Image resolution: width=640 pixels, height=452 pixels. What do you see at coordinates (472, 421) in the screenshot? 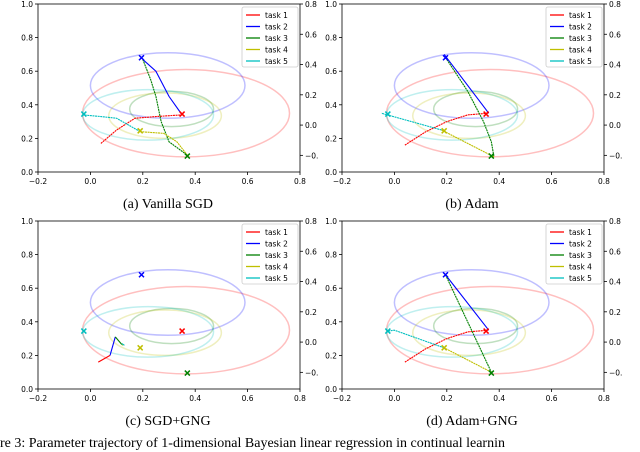
I see `caption-d: (d) Adam+GNG` at bounding box center [472, 421].